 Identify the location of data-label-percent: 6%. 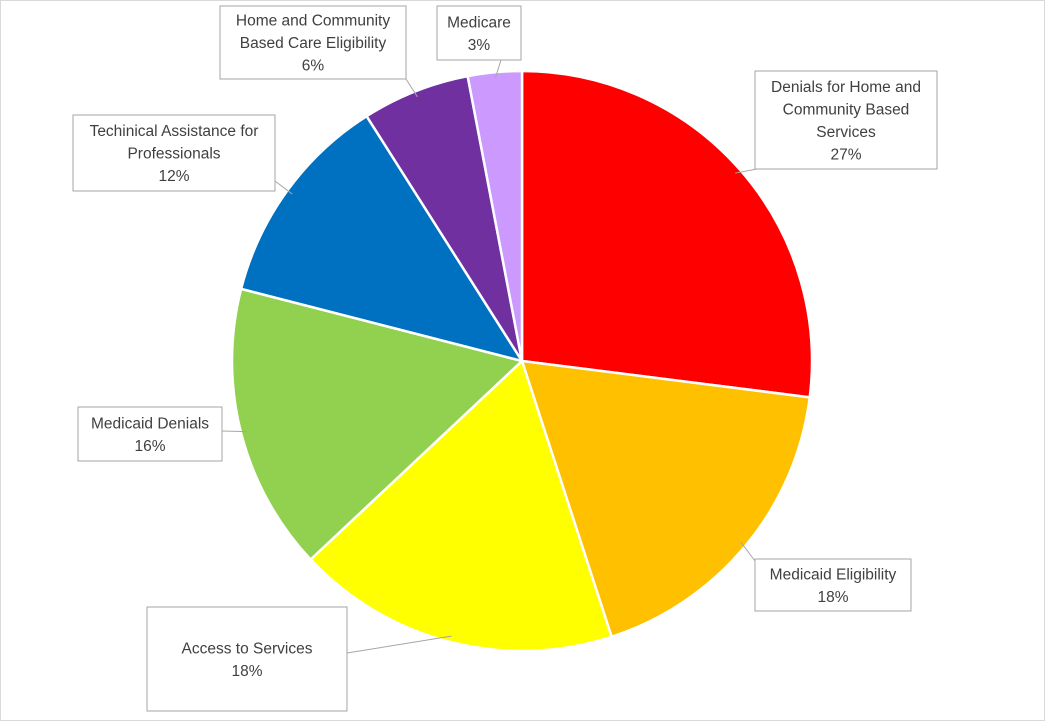
(313, 66).